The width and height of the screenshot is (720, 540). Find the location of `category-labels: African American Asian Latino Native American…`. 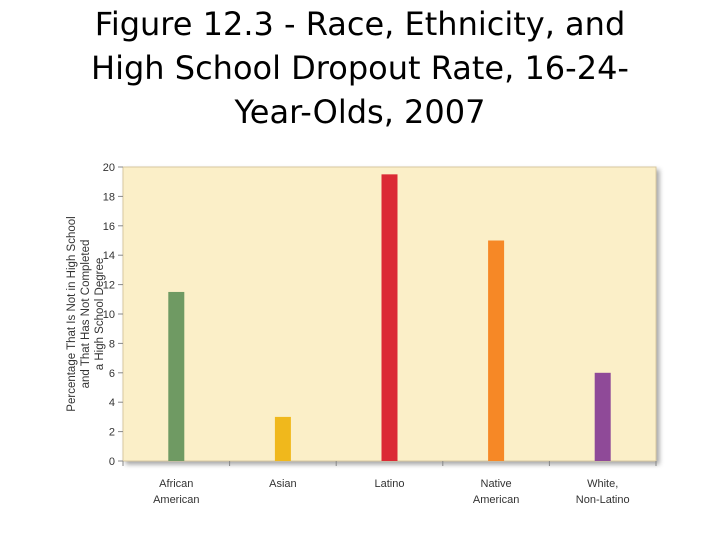

category-labels: African American Asian Latino Native American… is located at coordinates (391, 492).